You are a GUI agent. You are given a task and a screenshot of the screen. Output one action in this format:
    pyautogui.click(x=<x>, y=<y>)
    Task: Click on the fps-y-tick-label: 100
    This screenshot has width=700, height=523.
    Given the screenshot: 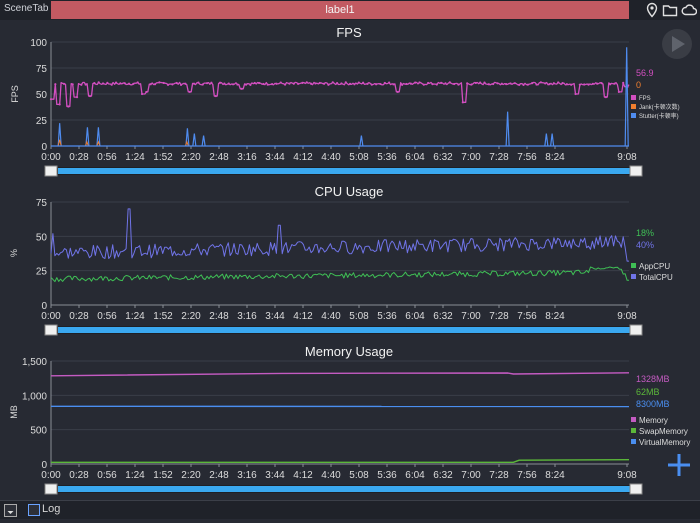 What is the action you would take?
    pyautogui.click(x=38, y=43)
    